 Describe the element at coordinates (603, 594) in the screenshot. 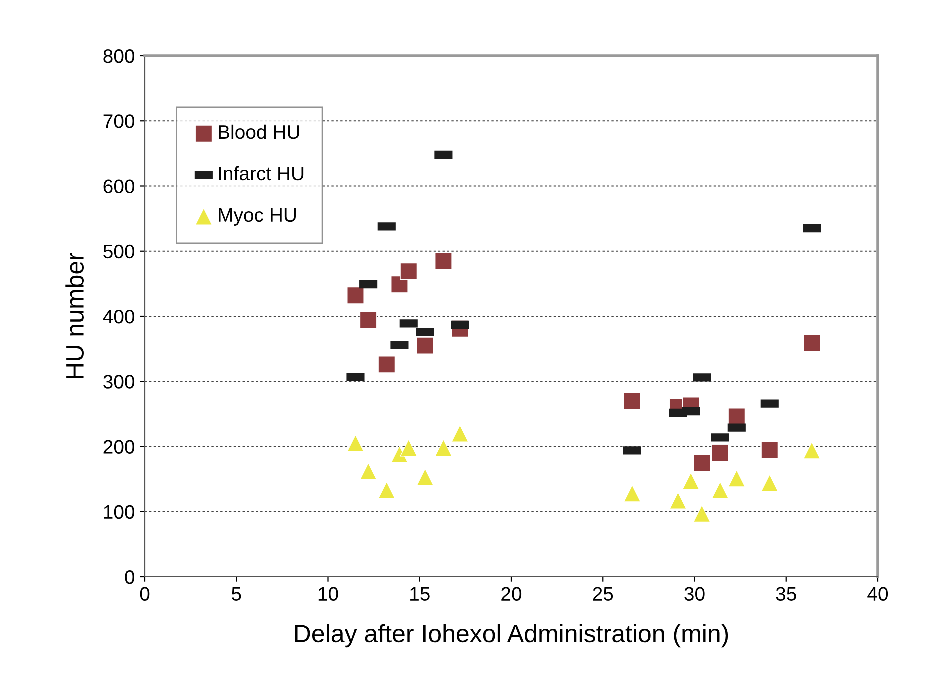

I see `x-tick-label: 25` at that location.